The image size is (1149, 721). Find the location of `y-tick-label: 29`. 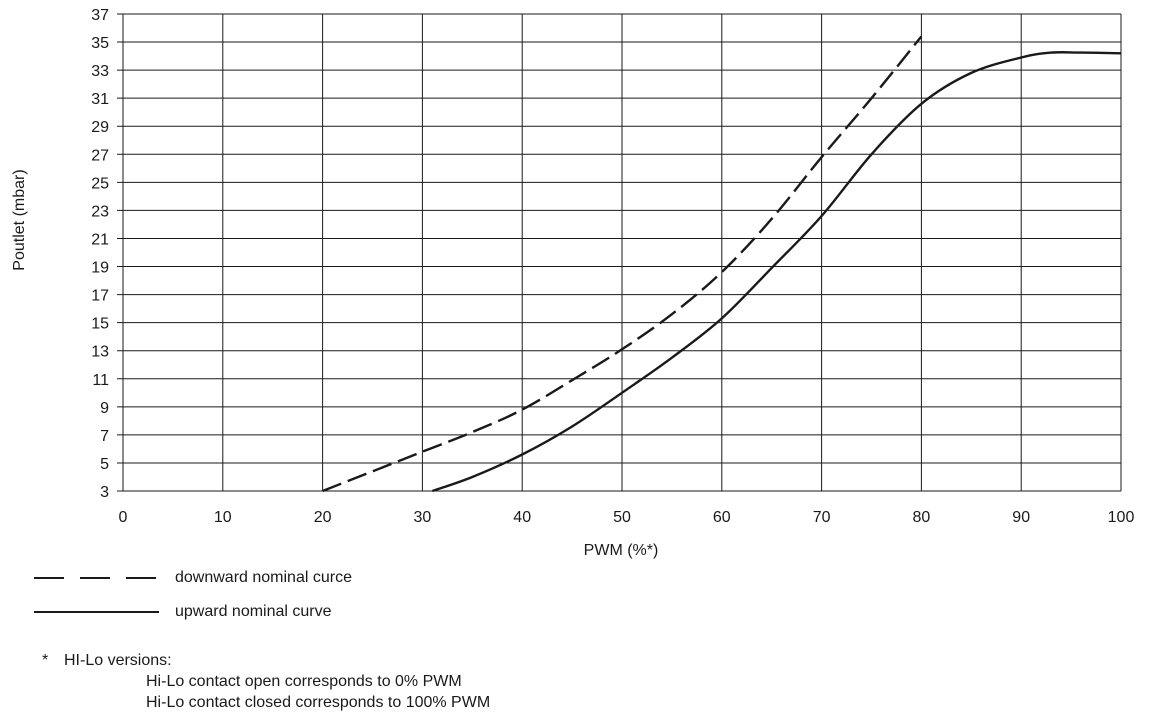

y-tick-label: 29 is located at coordinates (100, 127).